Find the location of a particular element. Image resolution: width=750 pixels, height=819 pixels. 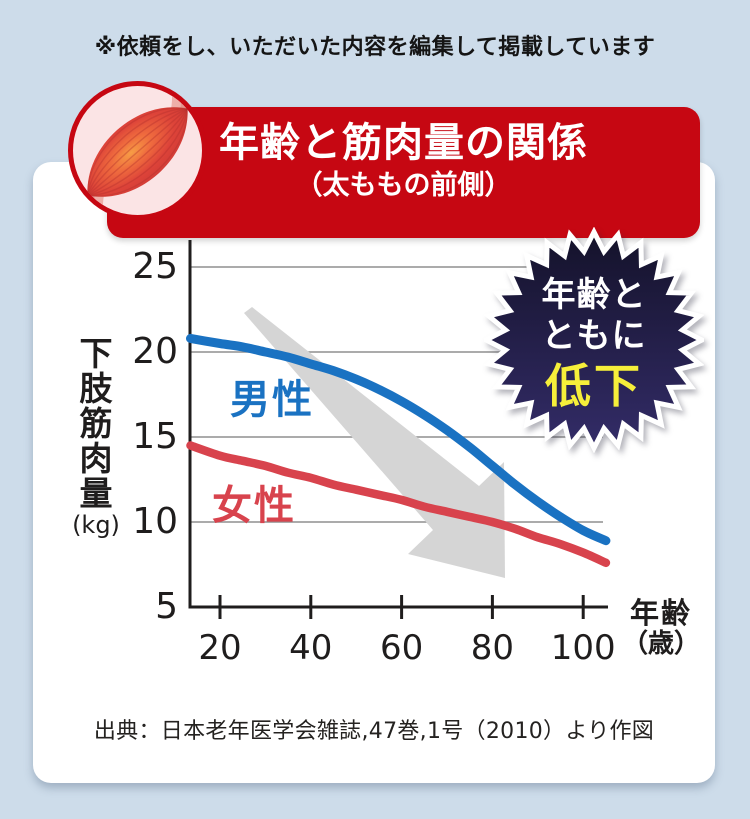

starburst-icon is located at coordinates (594, 340).